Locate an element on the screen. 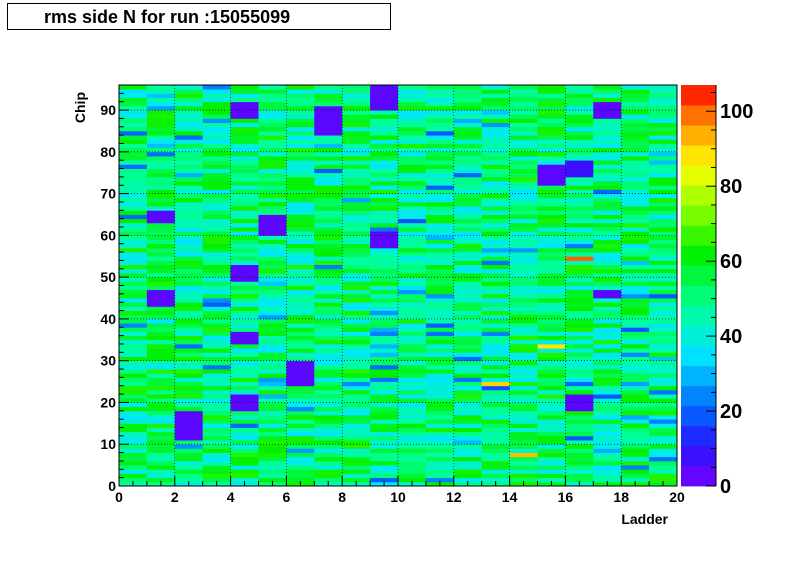  y-tick-label: 70 is located at coordinates (108, 194).